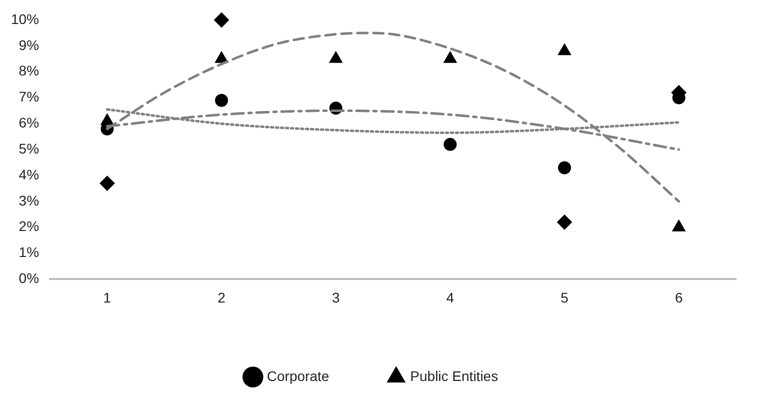  I want to click on y-tick-label: 5%, so click(29, 148).